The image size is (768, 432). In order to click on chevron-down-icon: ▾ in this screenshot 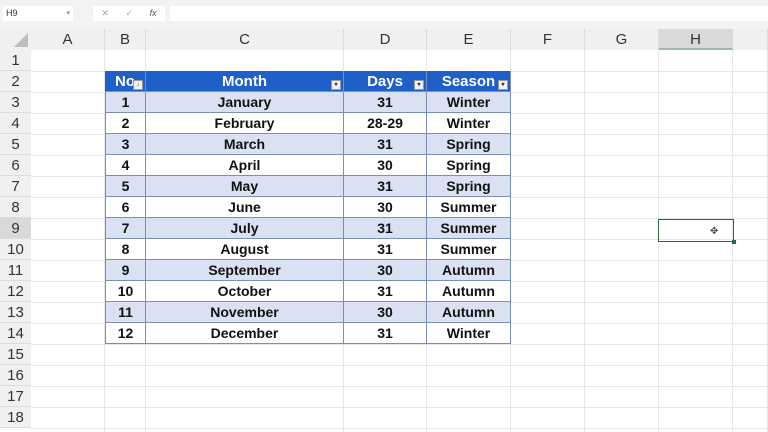, I will do `click(68, 13)`.